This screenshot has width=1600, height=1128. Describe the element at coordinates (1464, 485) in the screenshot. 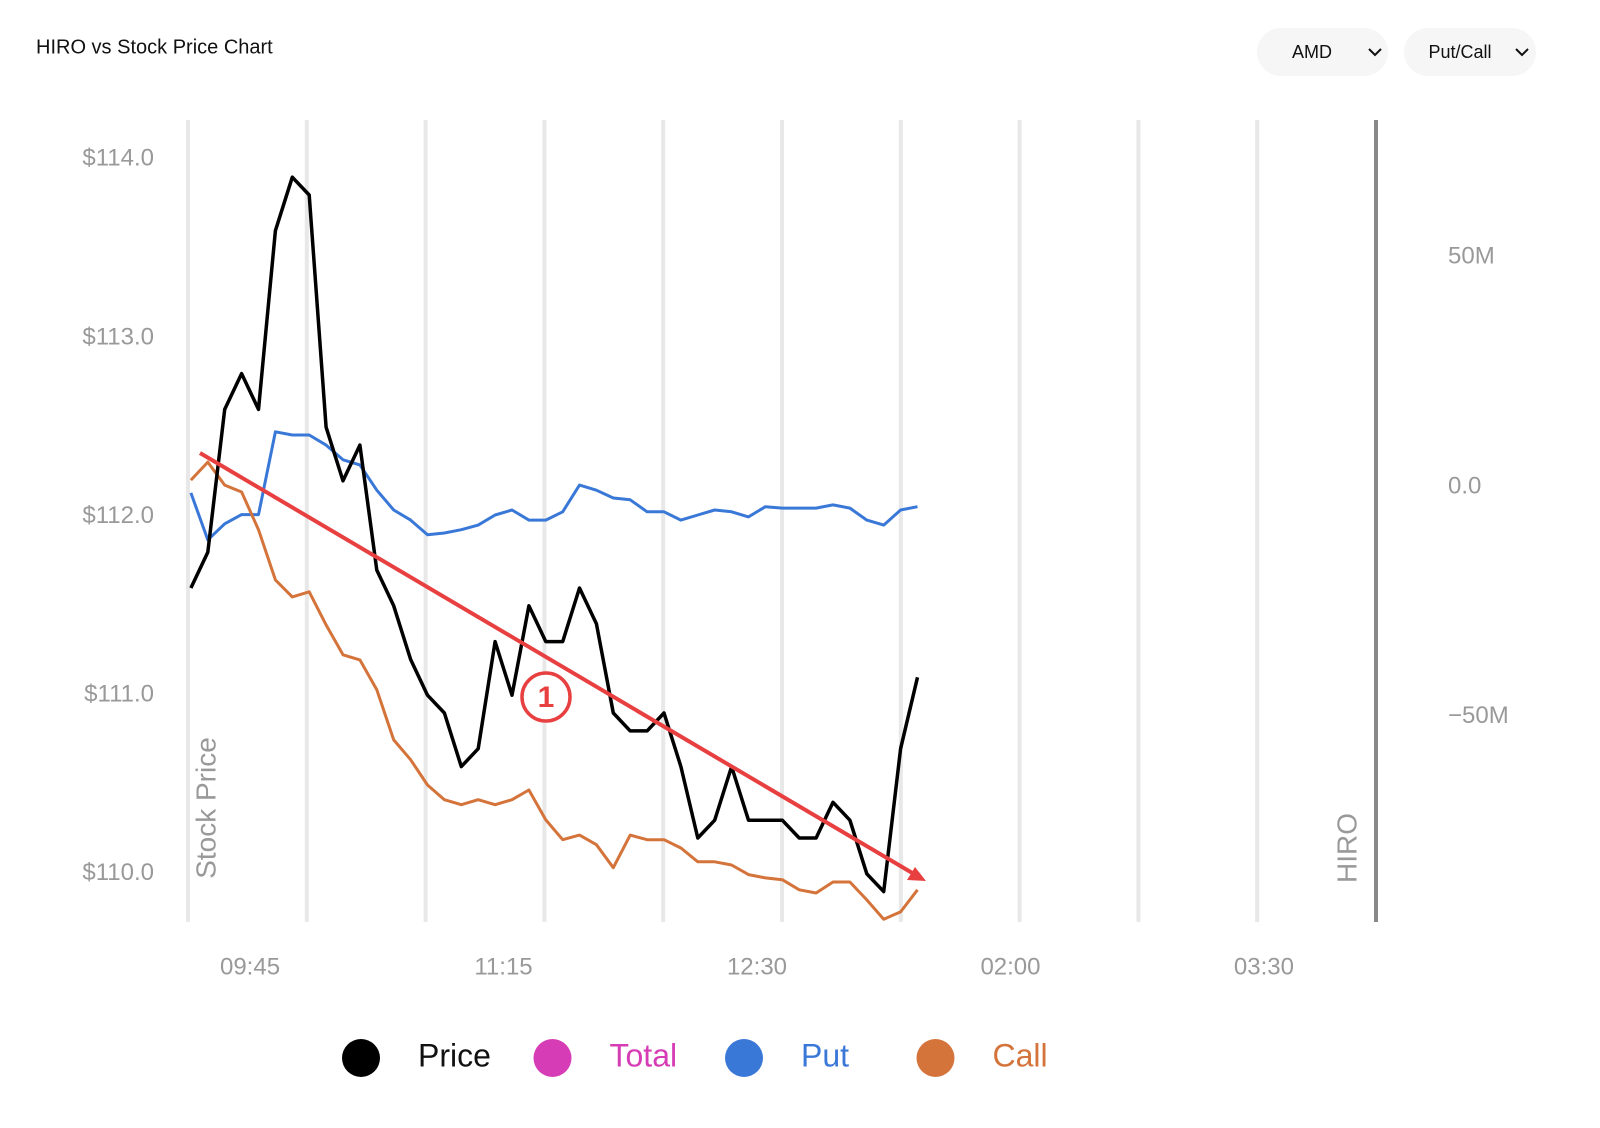

I see `y2-tick-label: 0.0` at that location.